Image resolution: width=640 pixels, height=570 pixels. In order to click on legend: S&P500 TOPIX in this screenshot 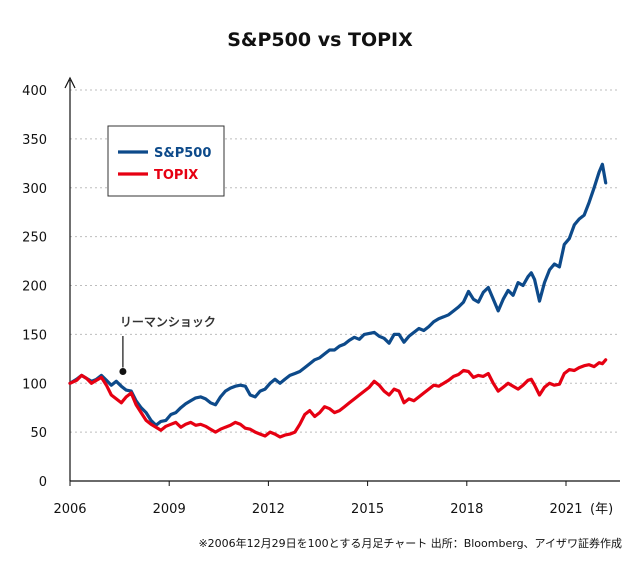, I will do `click(166, 161)`.